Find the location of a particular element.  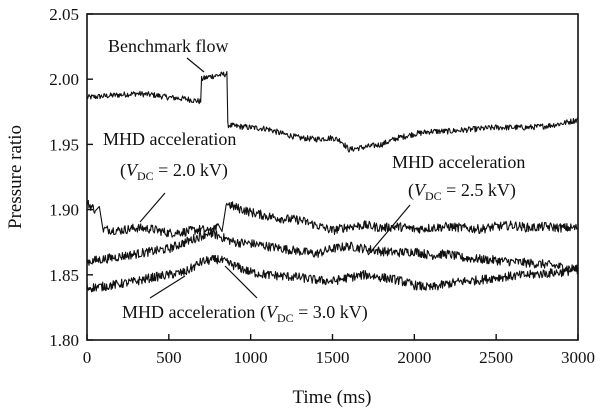

annotation-3p0: MHD acceleration (VDC = 3.0 kV) is located at coordinates (245, 313).